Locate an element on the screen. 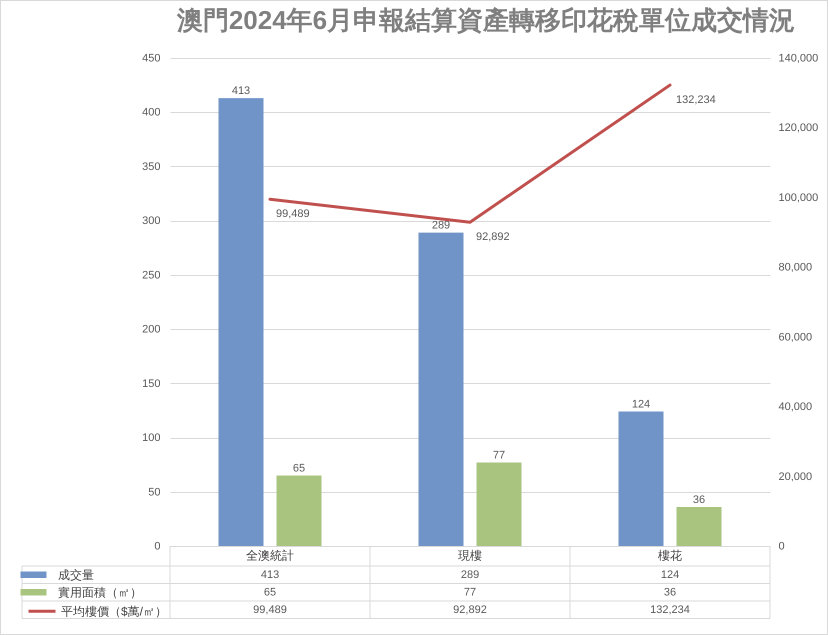 This screenshot has width=828, height=635. y2-tick-label: 60,000 is located at coordinates (795, 337).